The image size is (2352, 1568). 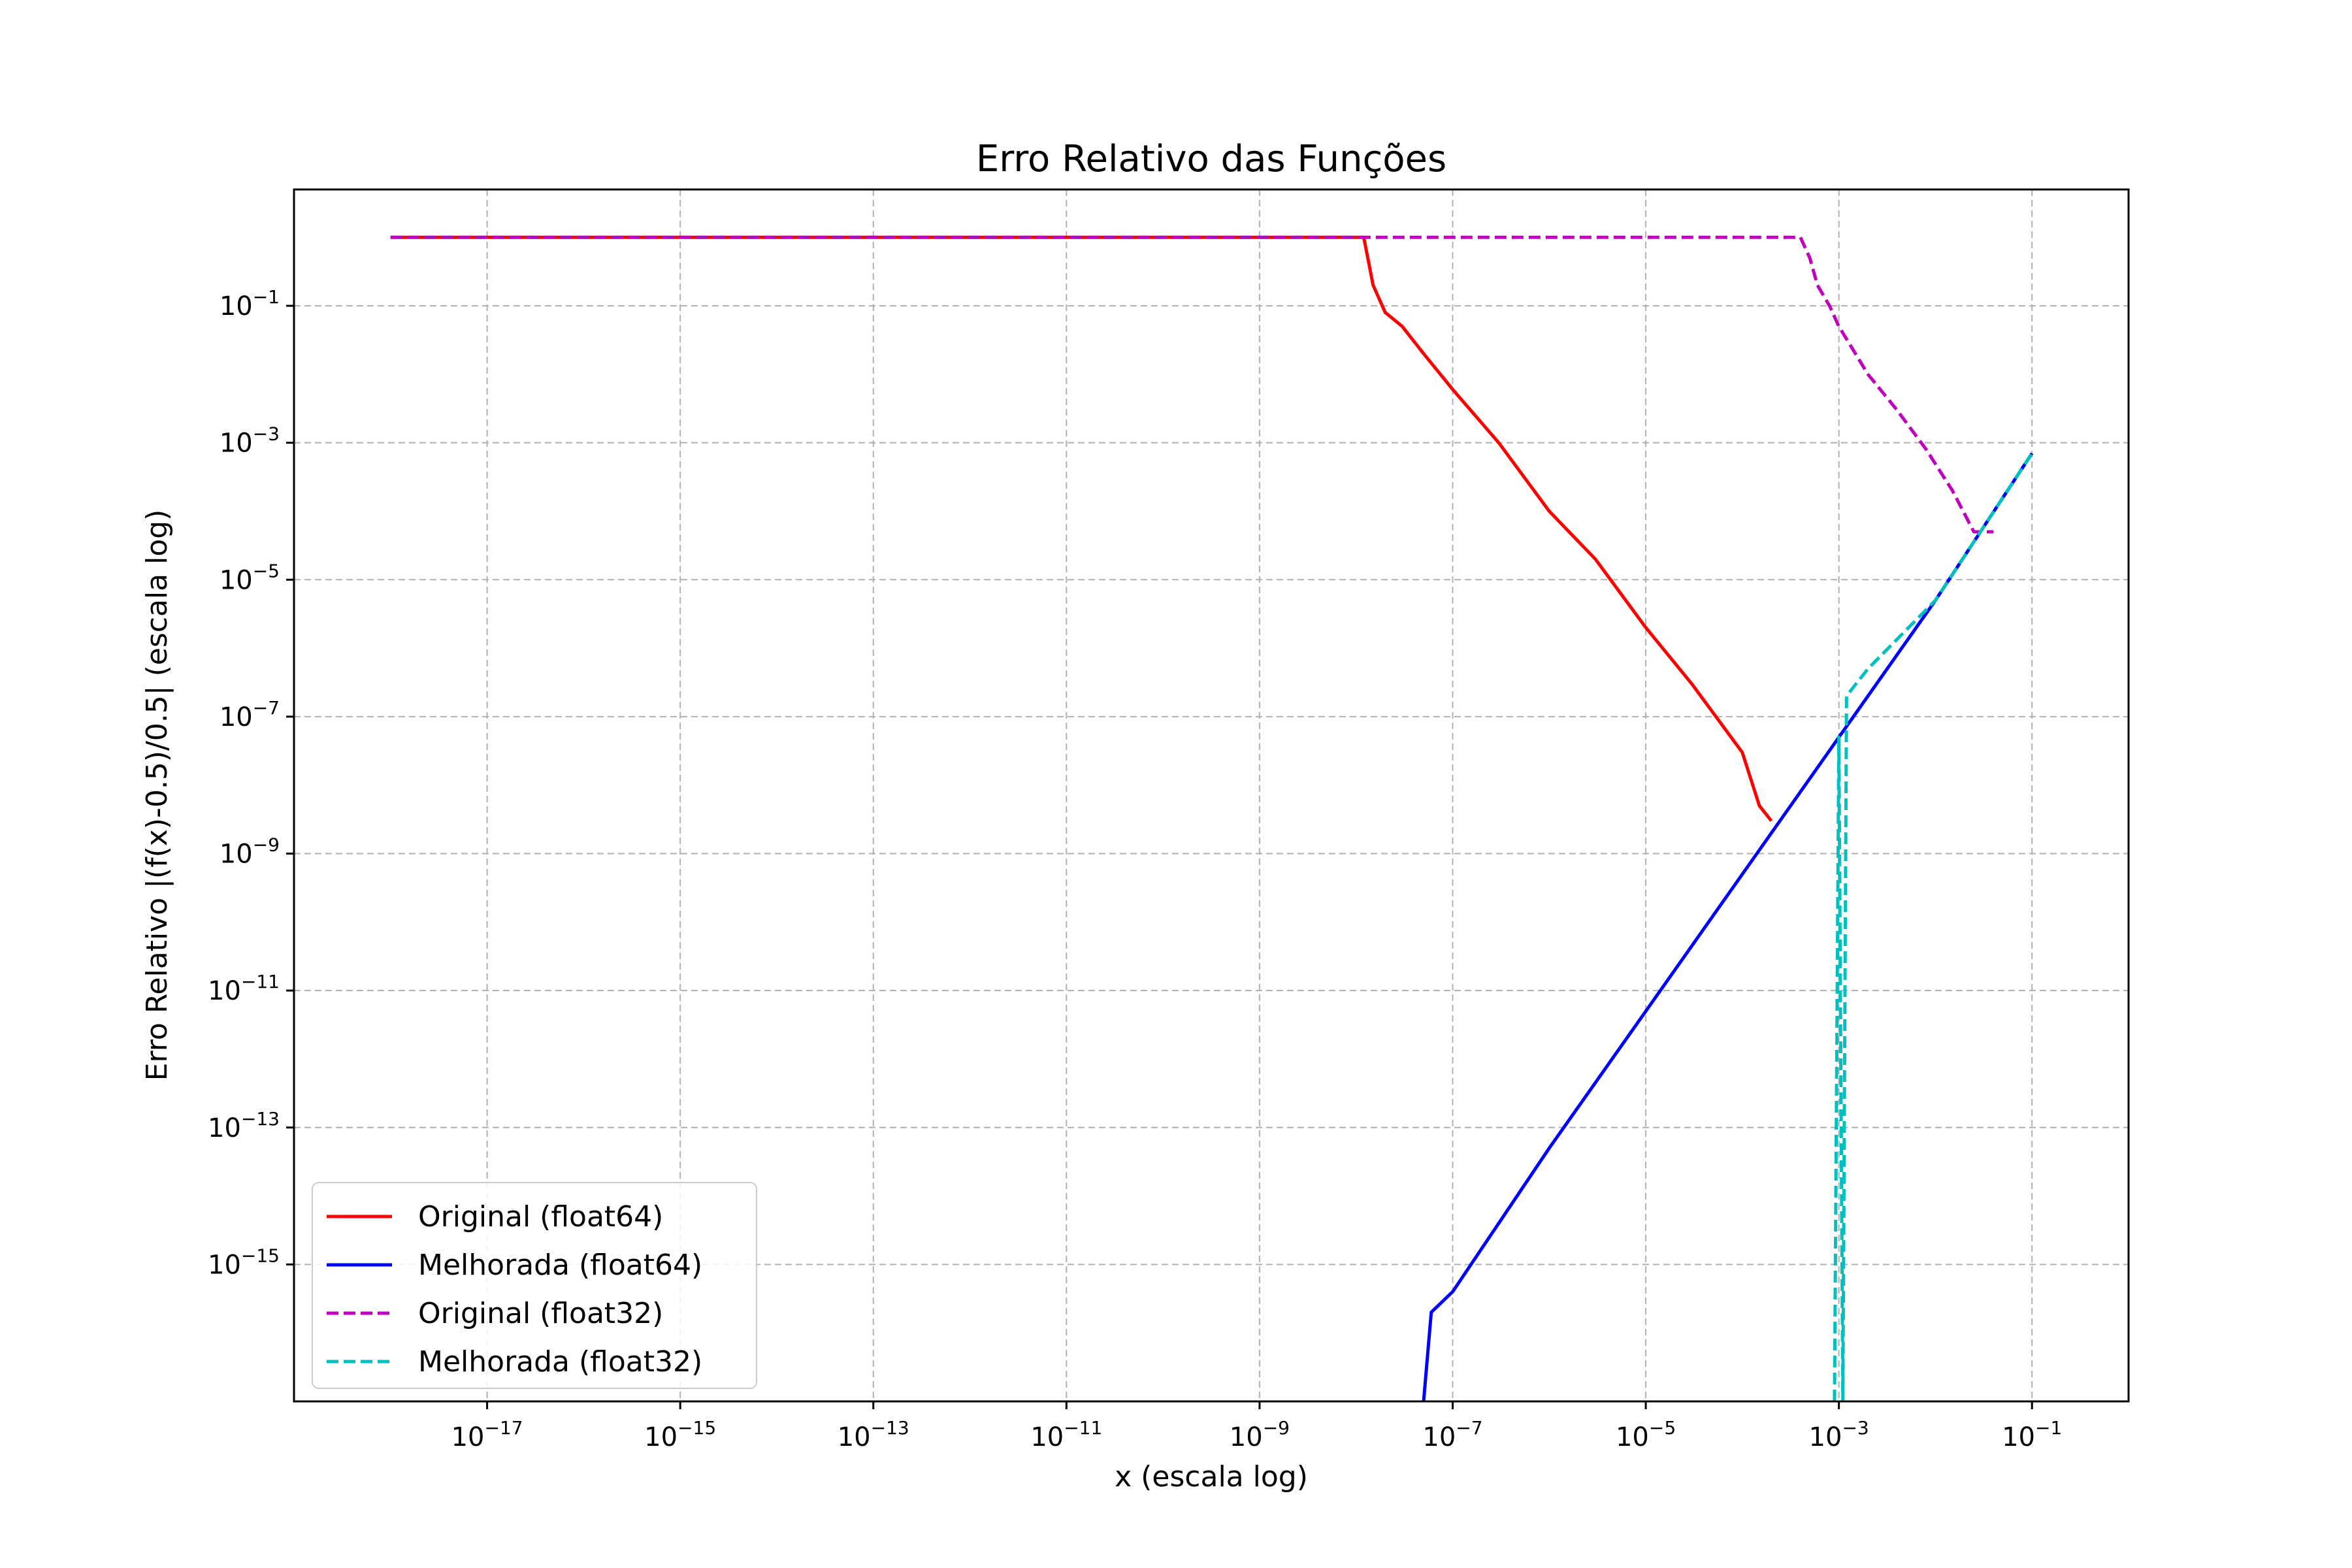 I want to click on legend-label: Original (float64), so click(x=540, y=1216).